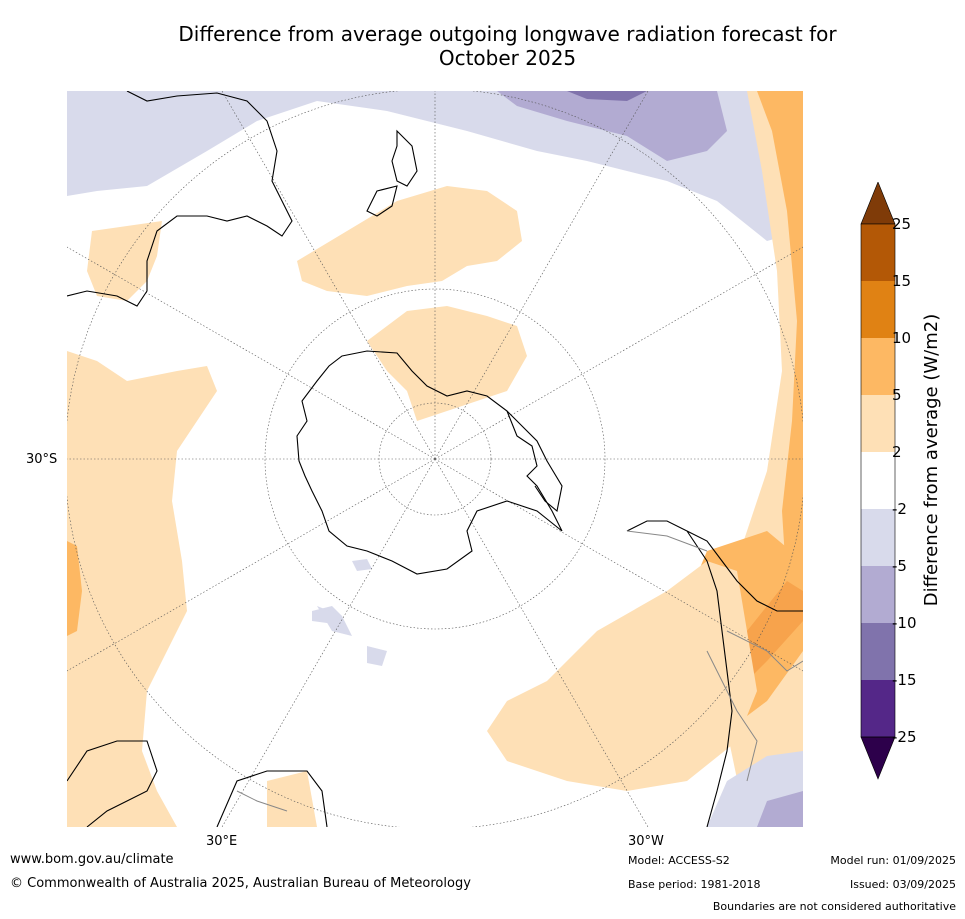 The image size is (965, 919). What do you see at coordinates (780, 351) in the screenshot?
I see `anomaly-region-right-orange` at bounding box center [780, 351].